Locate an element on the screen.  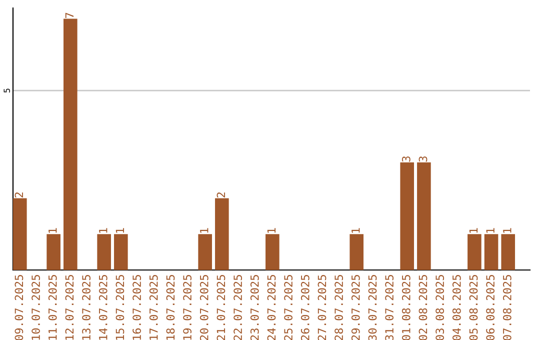
x-tick-label: 02.08.2025 is located at coordinates (423, 307).